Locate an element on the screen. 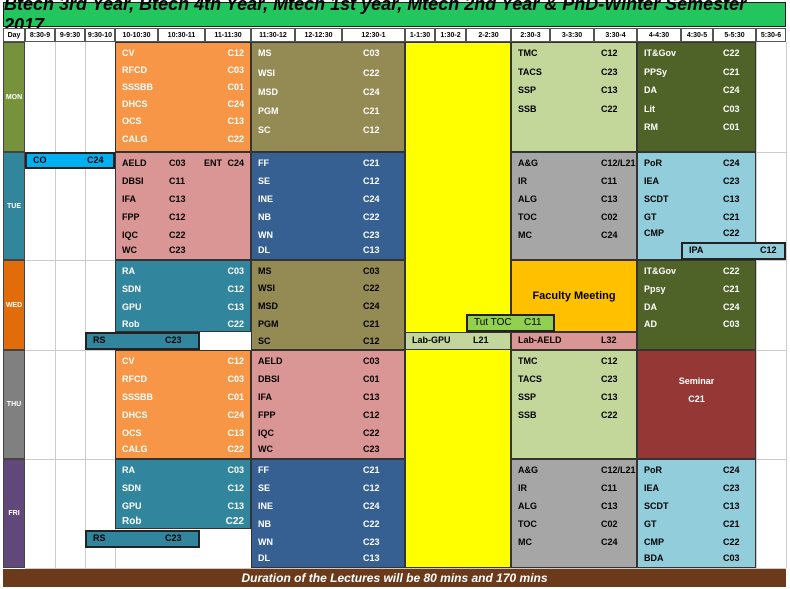 This screenshot has width=790, height=589. course-row: SSB C22 is located at coordinates (568, 415).